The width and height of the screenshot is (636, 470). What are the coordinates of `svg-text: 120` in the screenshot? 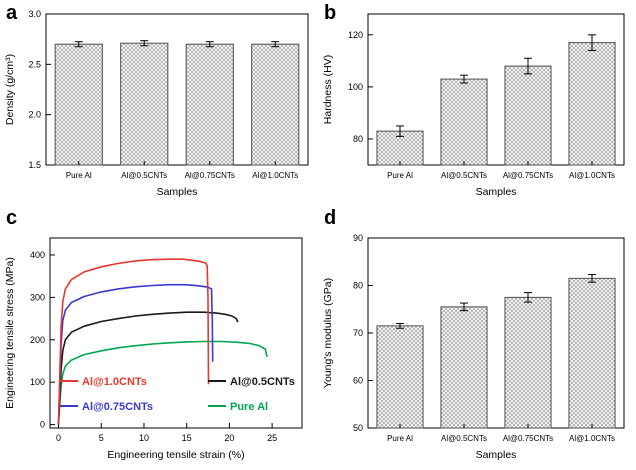 It's located at (355, 35).